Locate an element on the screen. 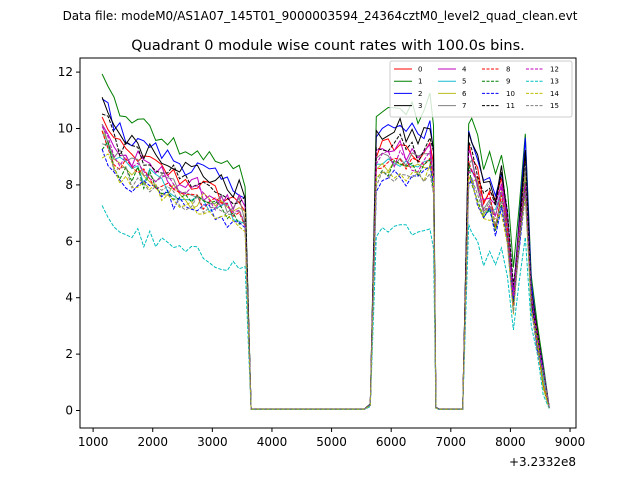 This screenshot has height=480, width=640. y-tick-label: 6 is located at coordinates (69, 241).